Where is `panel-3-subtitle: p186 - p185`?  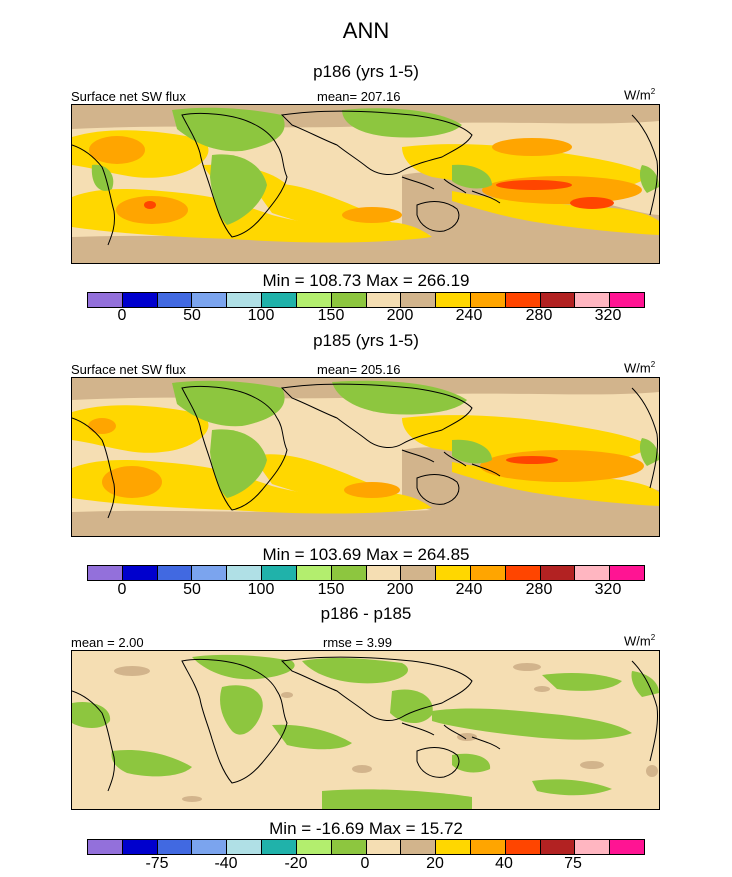
panel-3-subtitle: p186 - p185 is located at coordinates (366, 613).